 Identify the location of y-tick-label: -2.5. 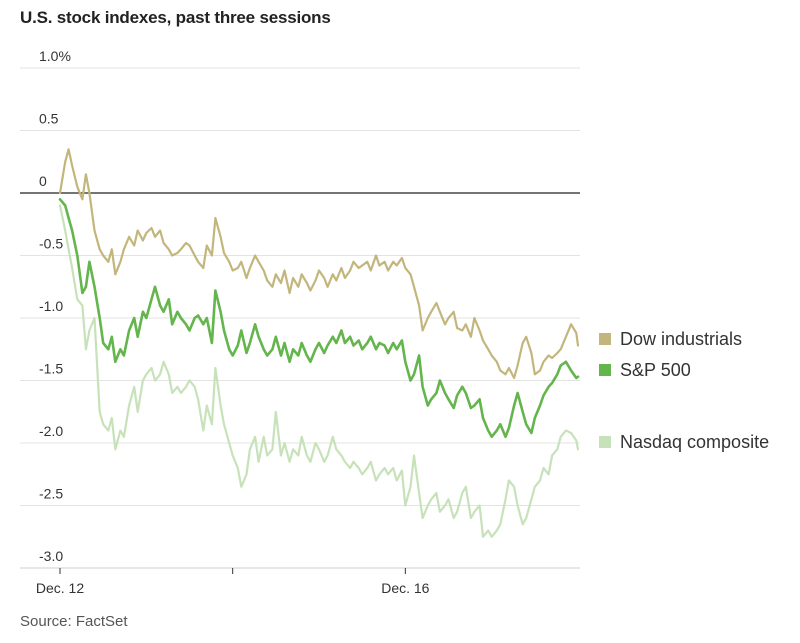
(51, 494).